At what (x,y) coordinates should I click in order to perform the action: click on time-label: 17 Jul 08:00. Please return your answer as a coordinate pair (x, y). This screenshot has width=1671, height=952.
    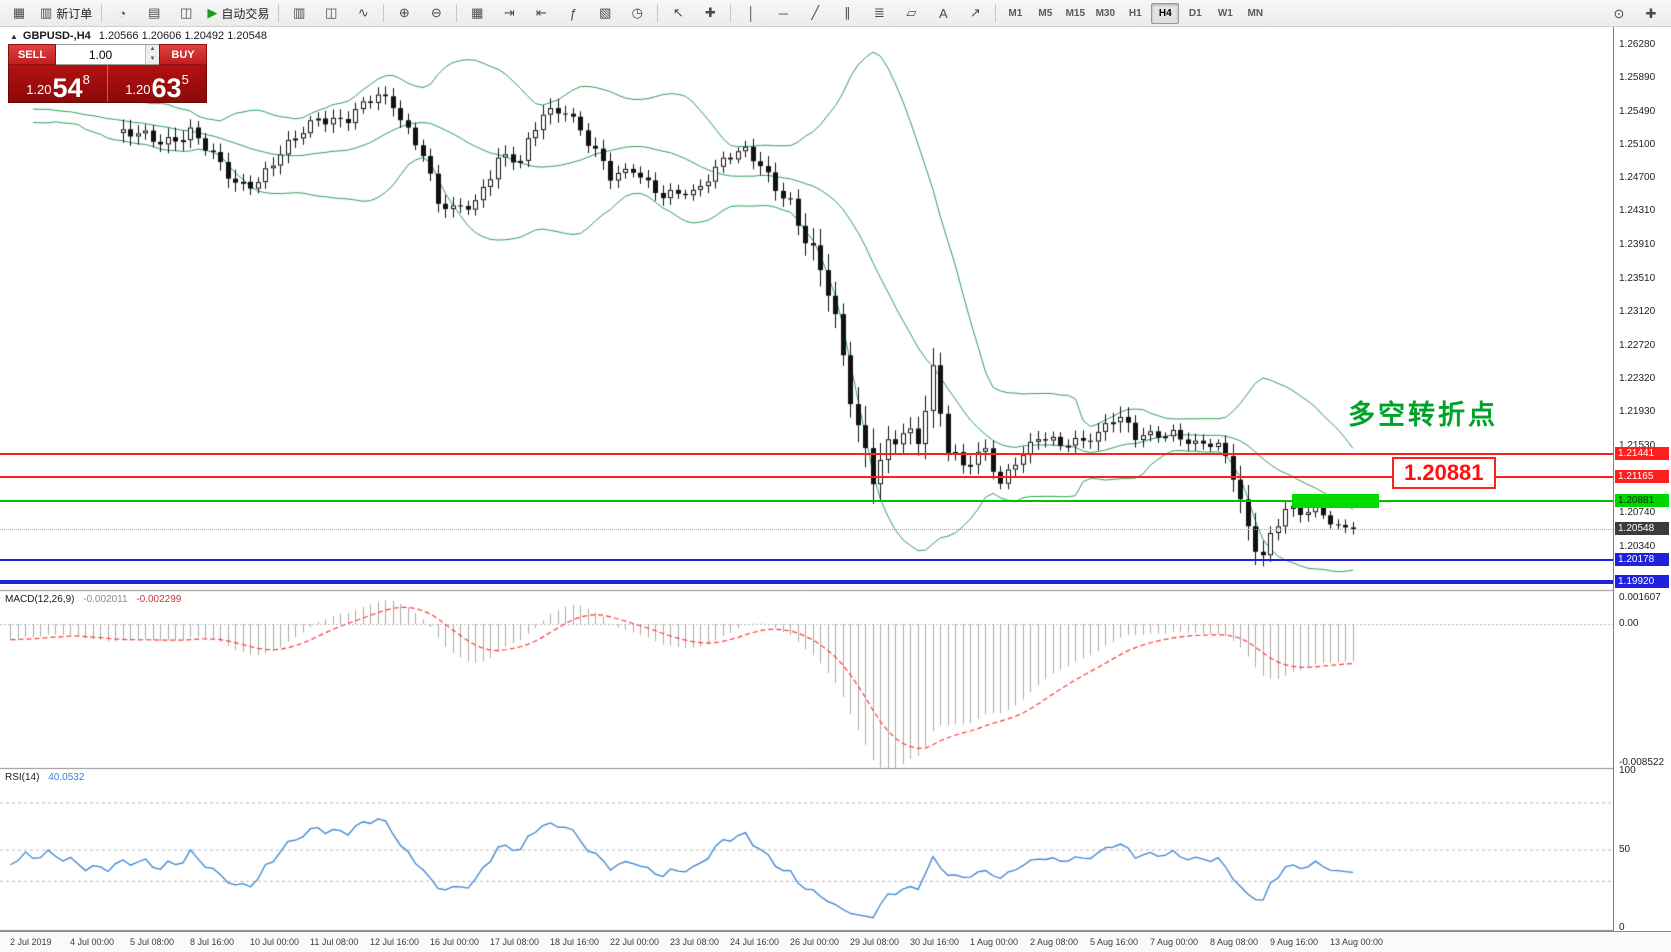
    Looking at the image, I should click on (515, 942).